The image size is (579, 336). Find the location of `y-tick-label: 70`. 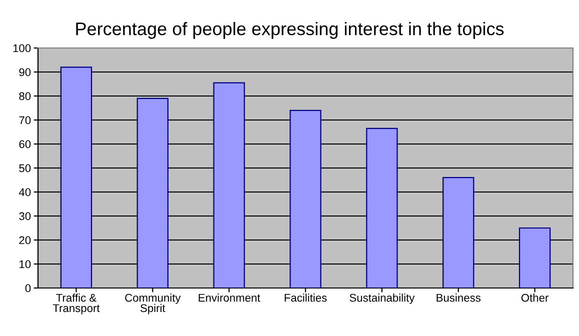

y-tick-label: 70 is located at coordinates (25, 120).